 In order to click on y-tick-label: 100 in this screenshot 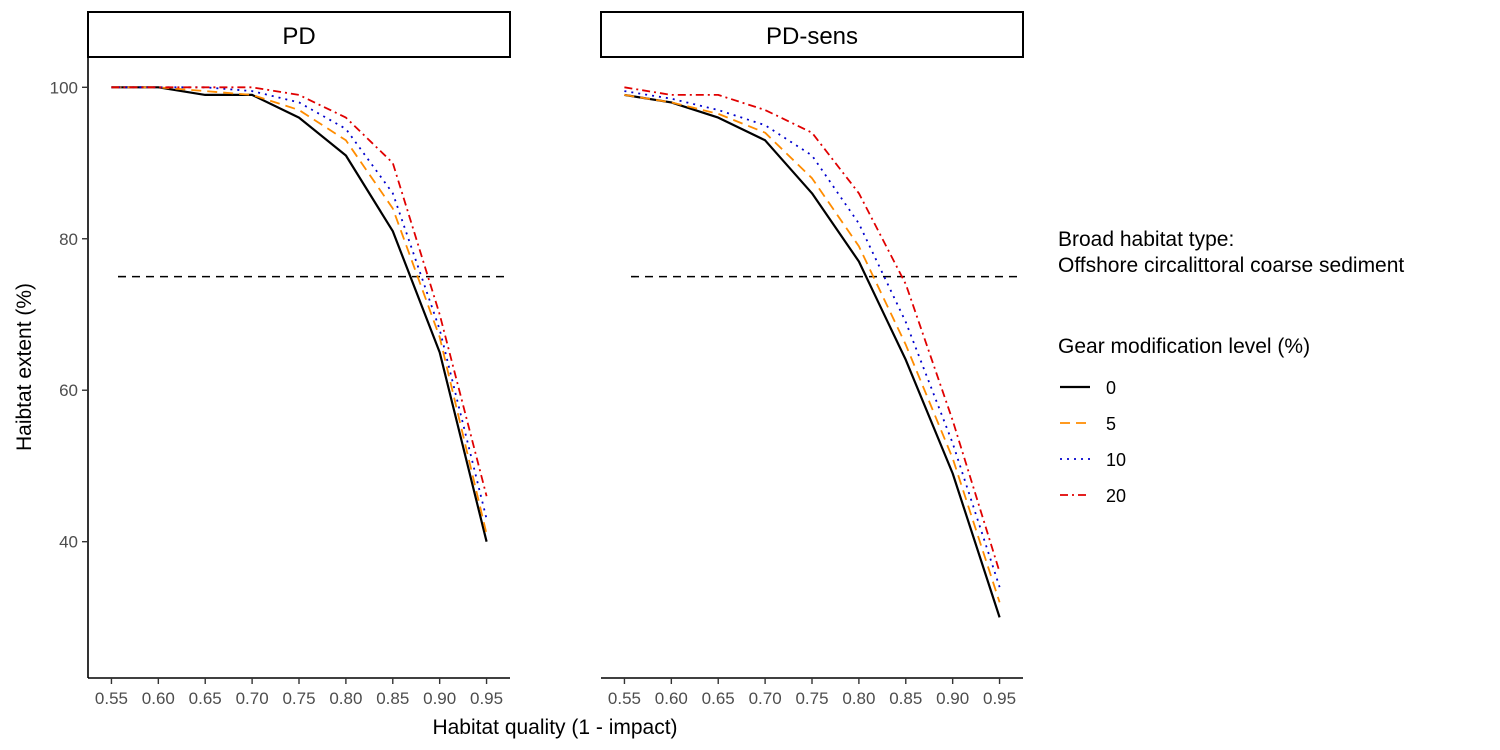, I will do `click(64, 87)`.